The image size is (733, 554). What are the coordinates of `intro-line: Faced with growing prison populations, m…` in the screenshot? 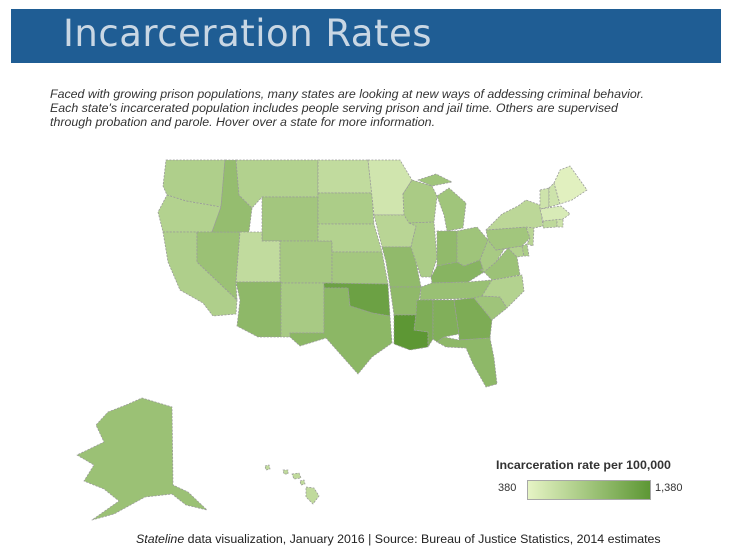 It's located at (347, 94).